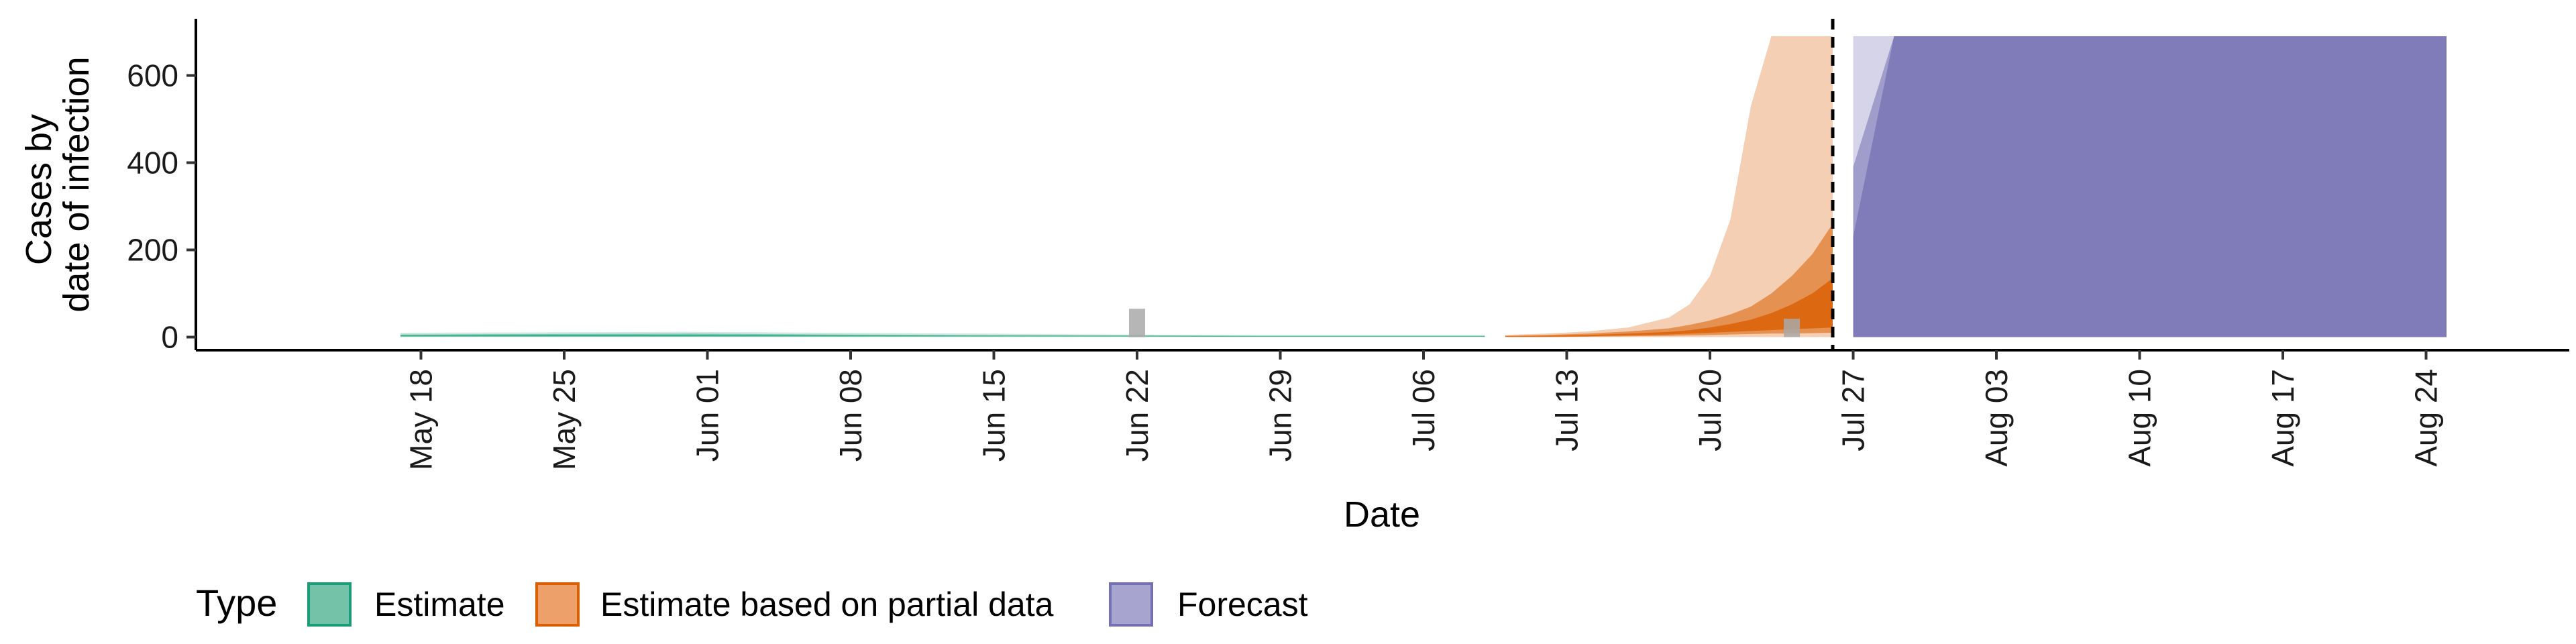 Image resolution: width=2576 pixels, height=644 pixels. Describe the element at coordinates (1382, 514) in the screenshot. I see `x-axis-title: Date` at that location.